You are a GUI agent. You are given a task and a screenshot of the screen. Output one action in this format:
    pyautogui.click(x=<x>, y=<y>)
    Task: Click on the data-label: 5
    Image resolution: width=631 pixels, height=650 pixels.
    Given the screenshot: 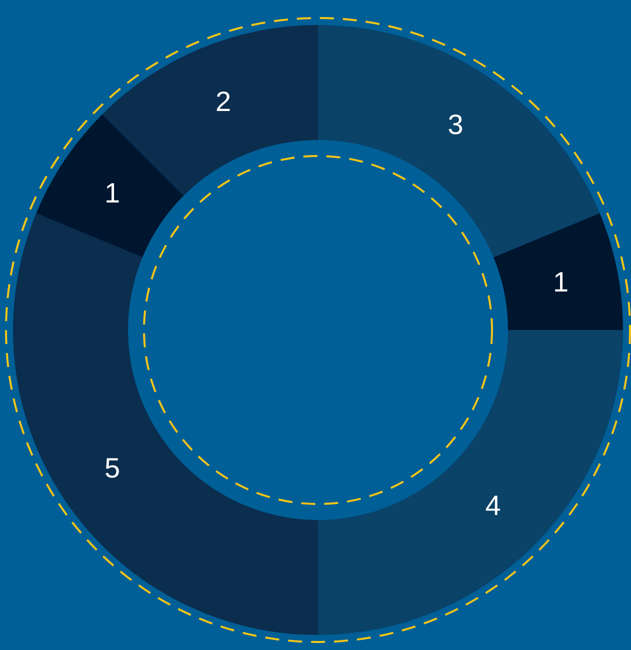 What is the action you would take?
    pyautogui.click(x=112, y=468)
    